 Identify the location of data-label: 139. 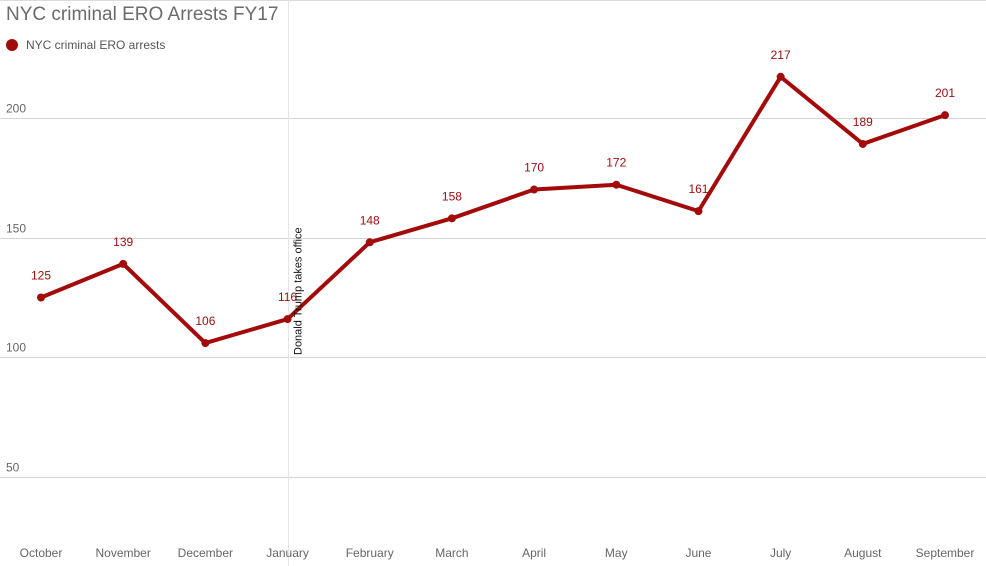
(123, 242).